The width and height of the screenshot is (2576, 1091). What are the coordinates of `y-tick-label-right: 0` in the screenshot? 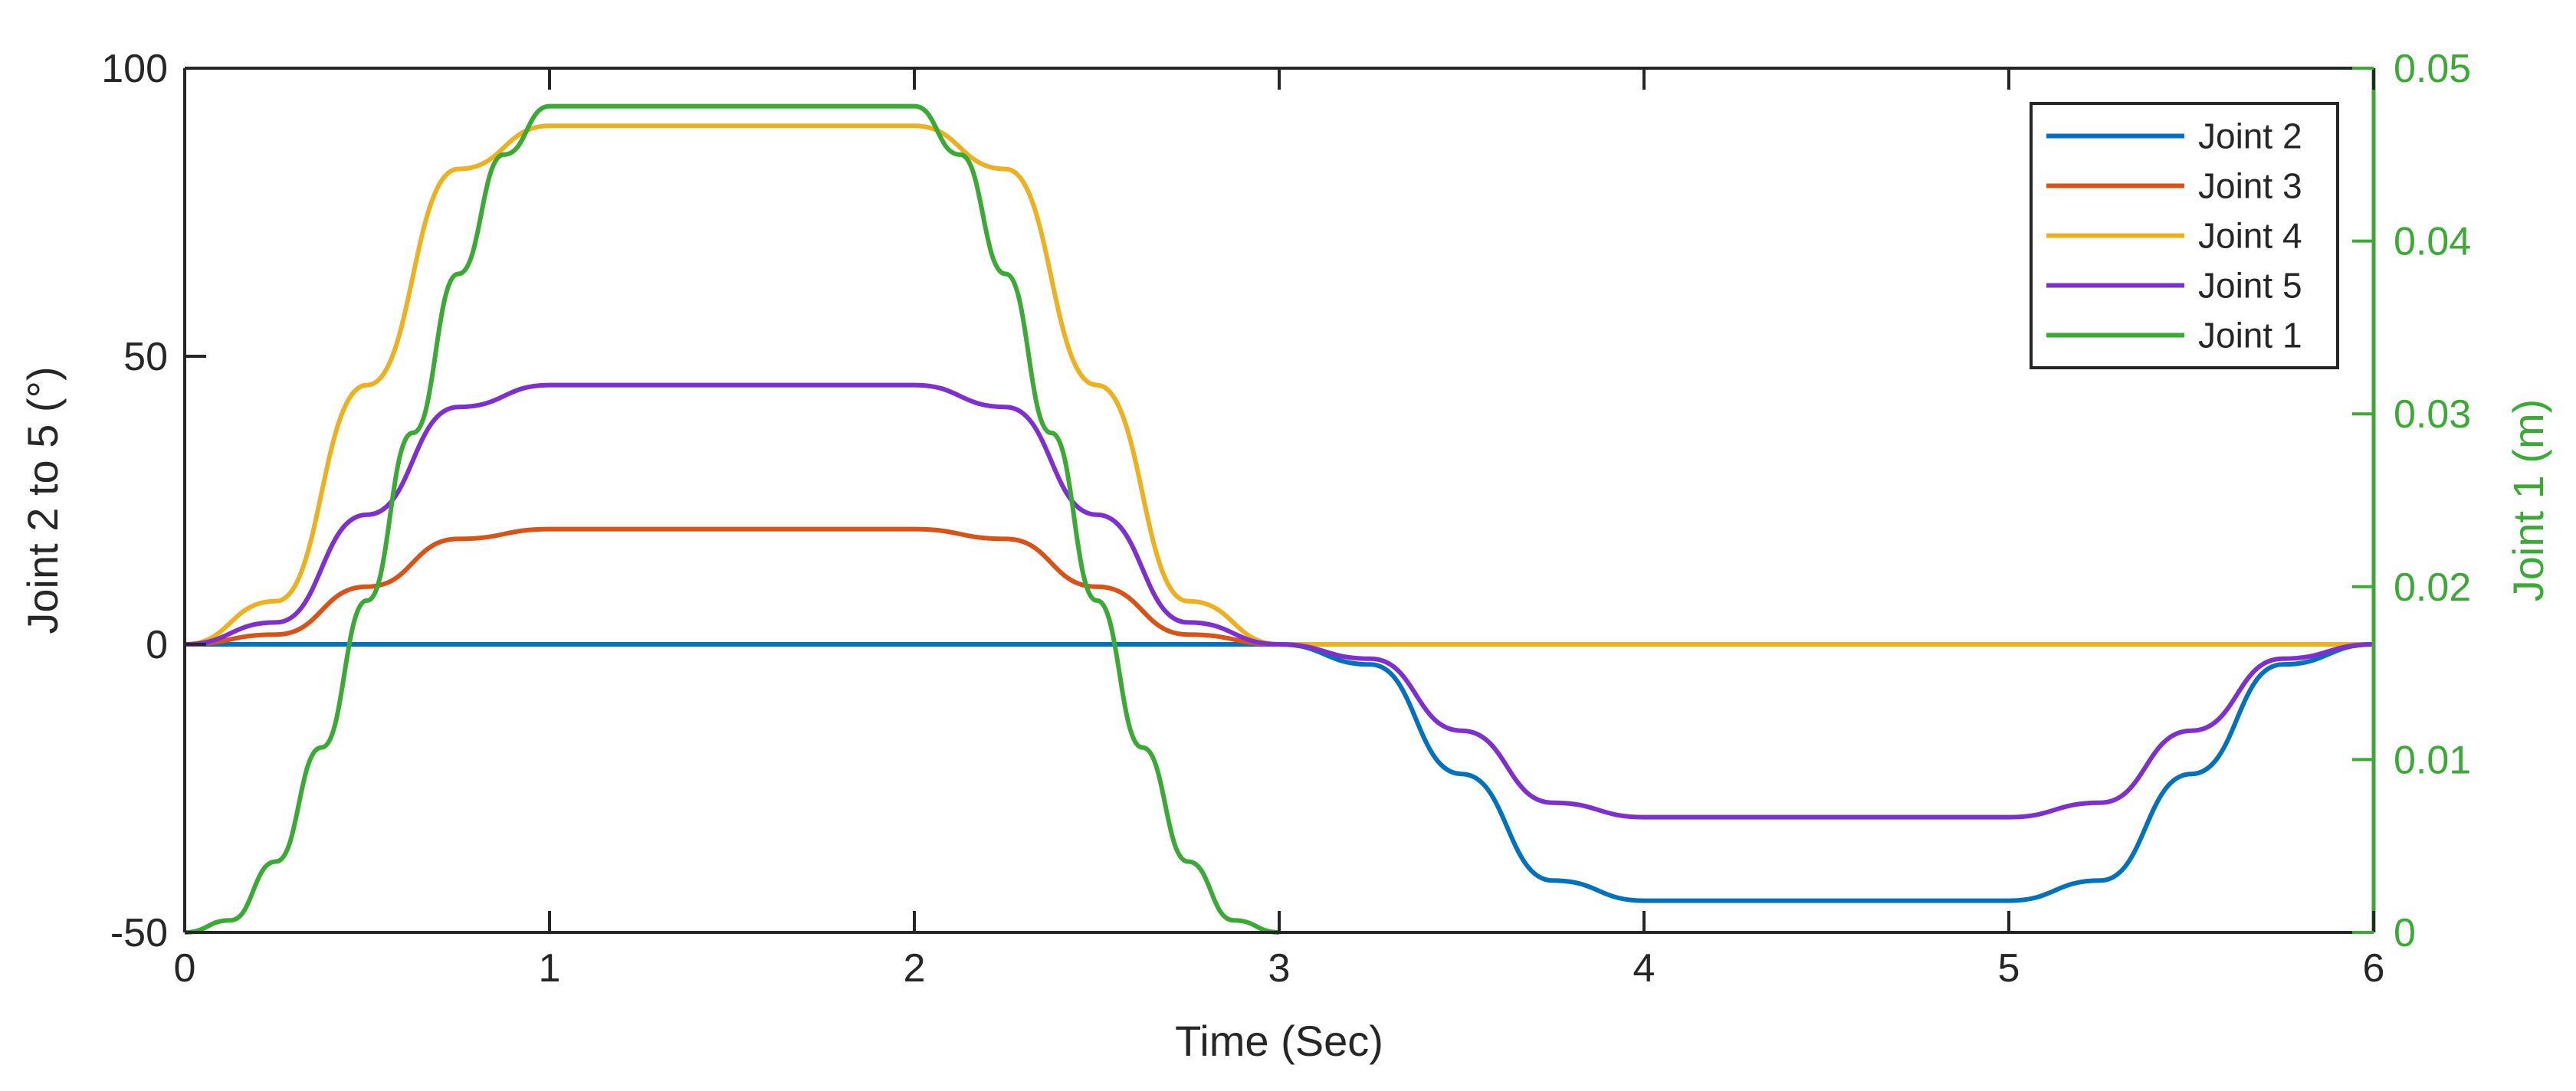 It's located at (2405, 933).